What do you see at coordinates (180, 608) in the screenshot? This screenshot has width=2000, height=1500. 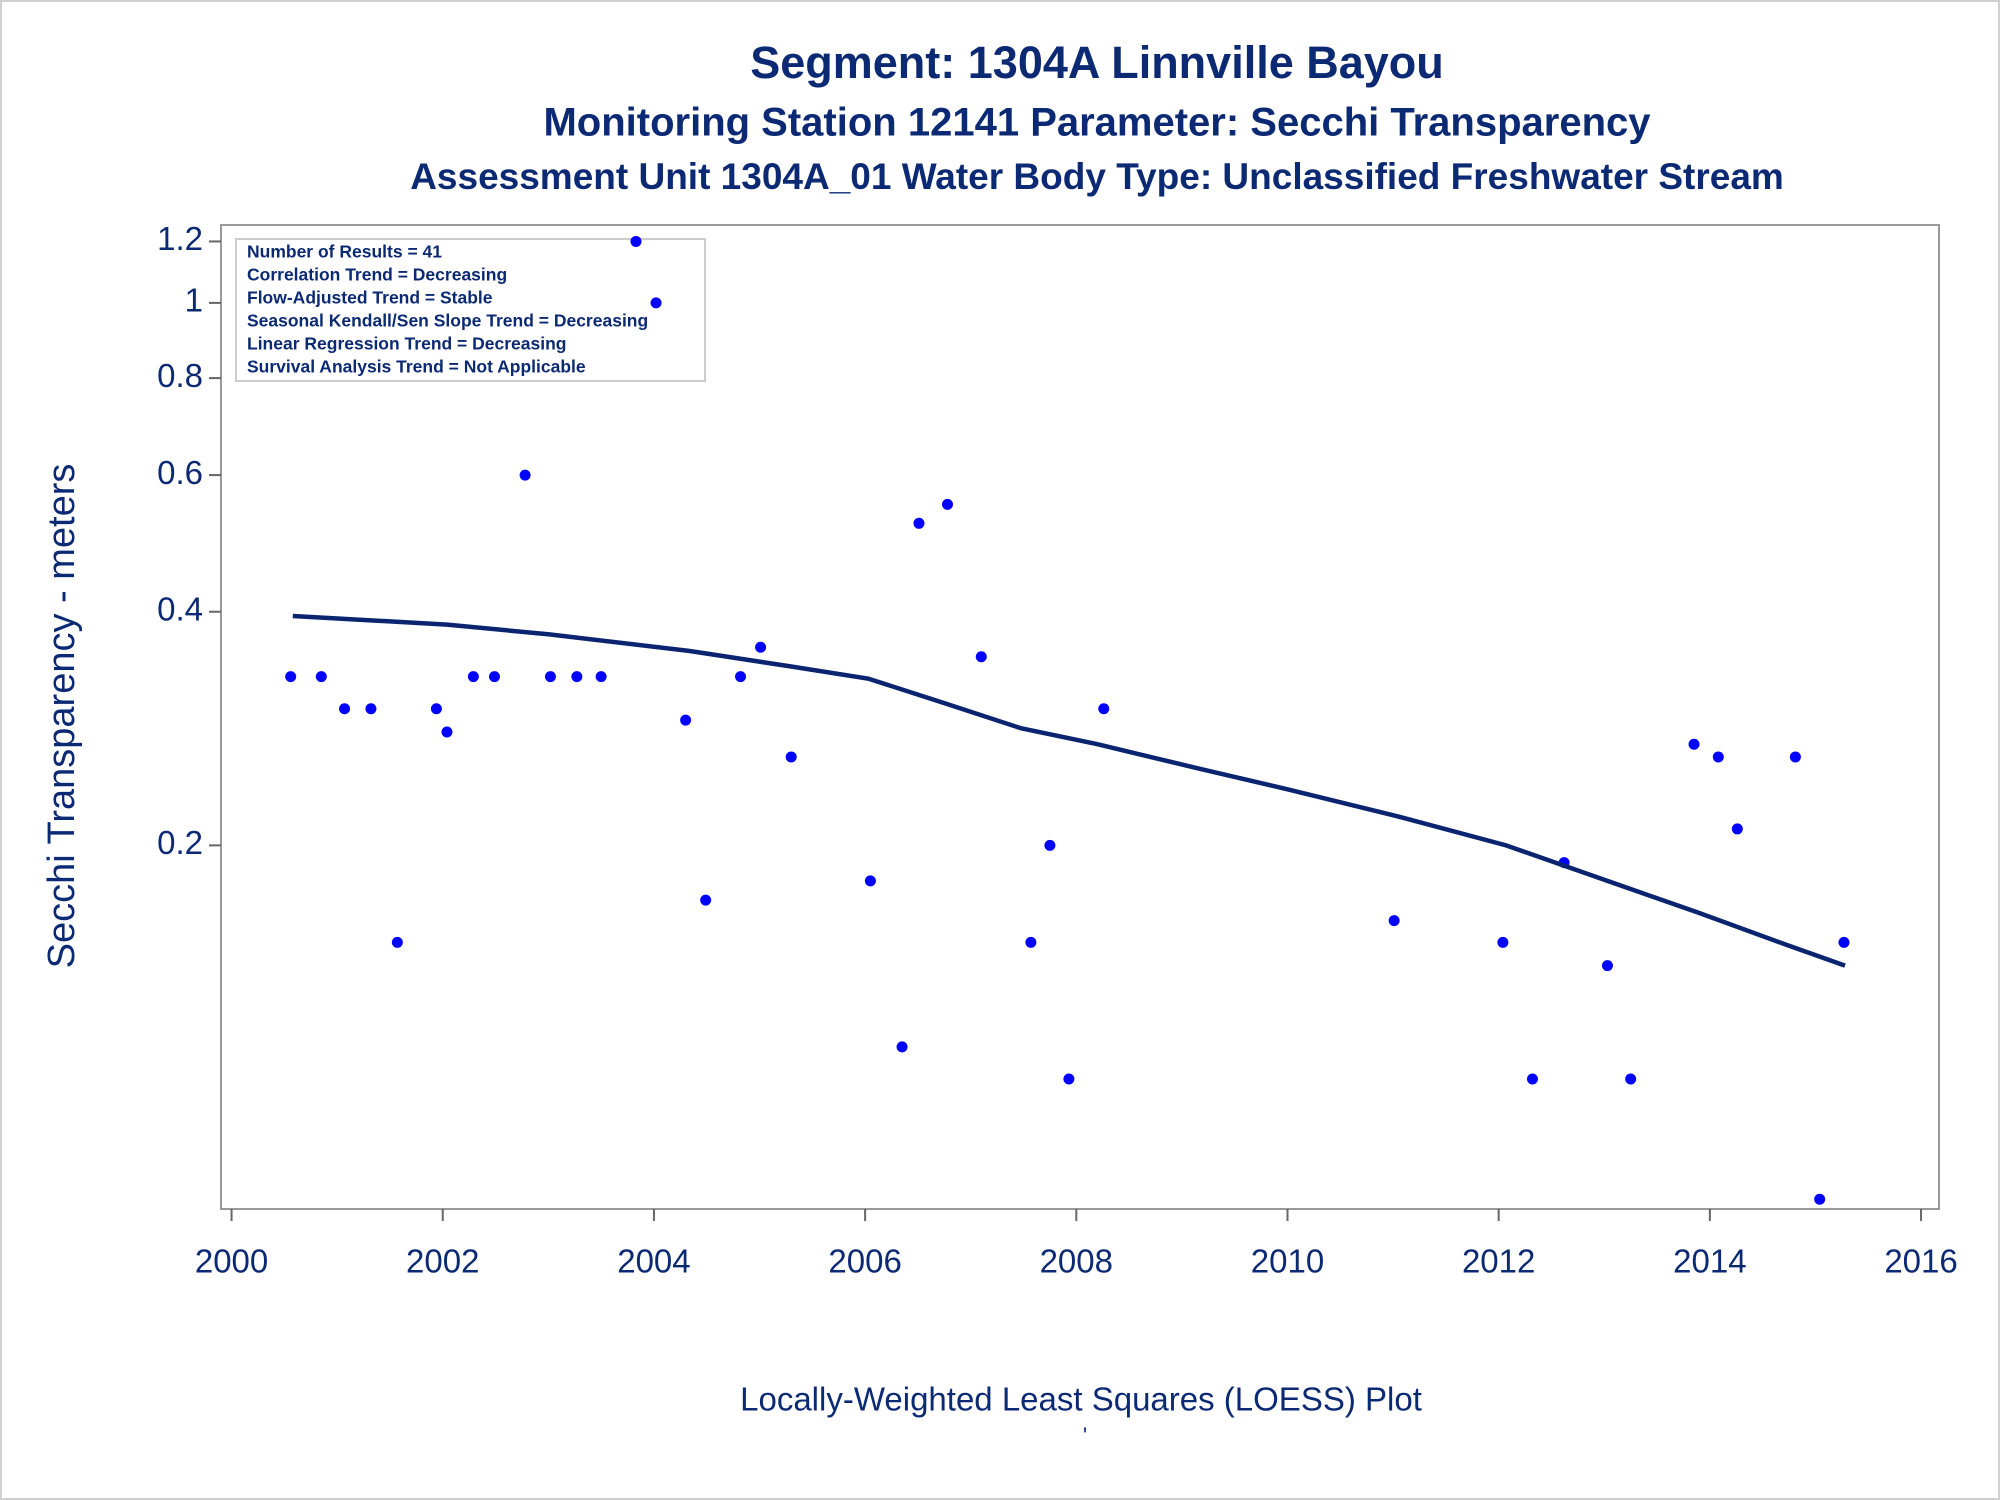 I see `y-tick-label: 0.4` at bounding box center [180, 608].